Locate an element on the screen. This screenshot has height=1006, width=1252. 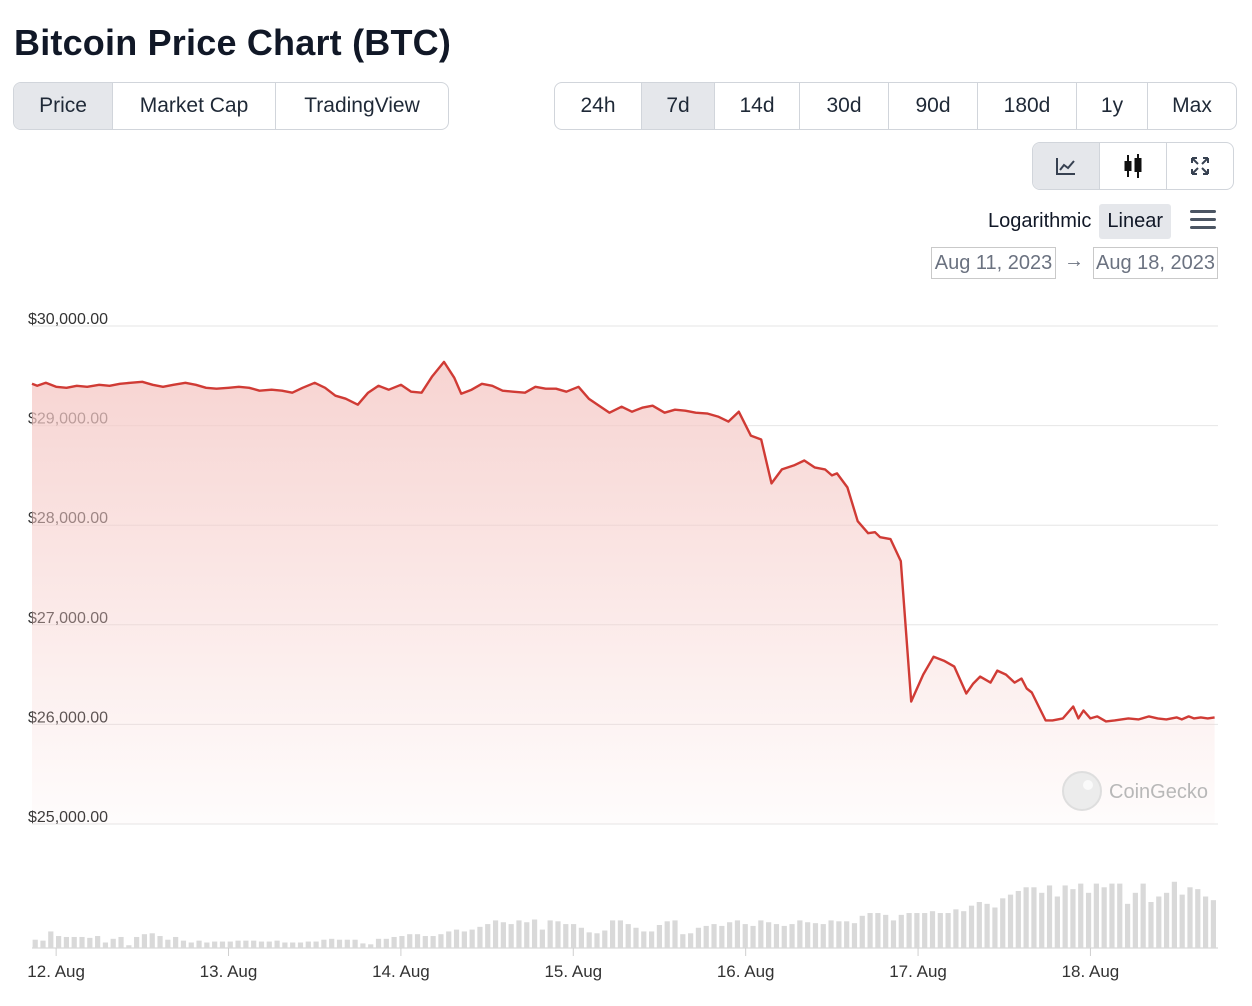
volume-bars is located at coordinates (624, 914).